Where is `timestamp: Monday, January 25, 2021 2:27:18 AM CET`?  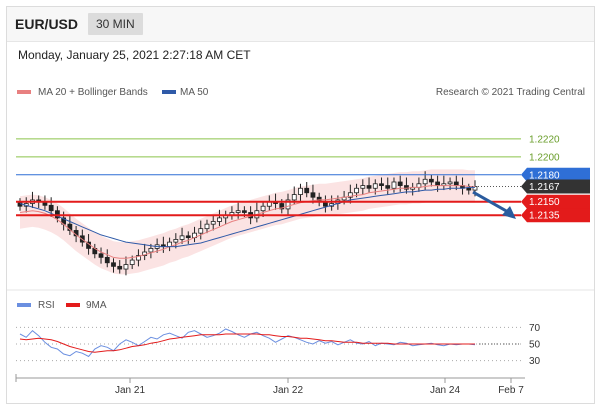 timestamp: Monday, January 25, 2021 2:27:18 AM CET is located at coordinates (134, 55).